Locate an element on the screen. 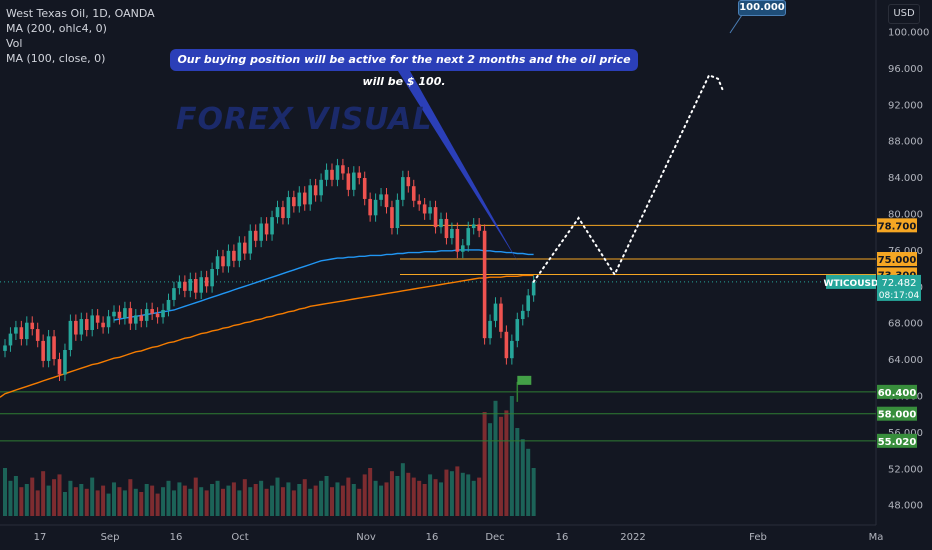 This screenshot has width=932, height=550. legend-symbol-title: West Texas Oil, 1D, OANDA is located at coordinates (80, 13).